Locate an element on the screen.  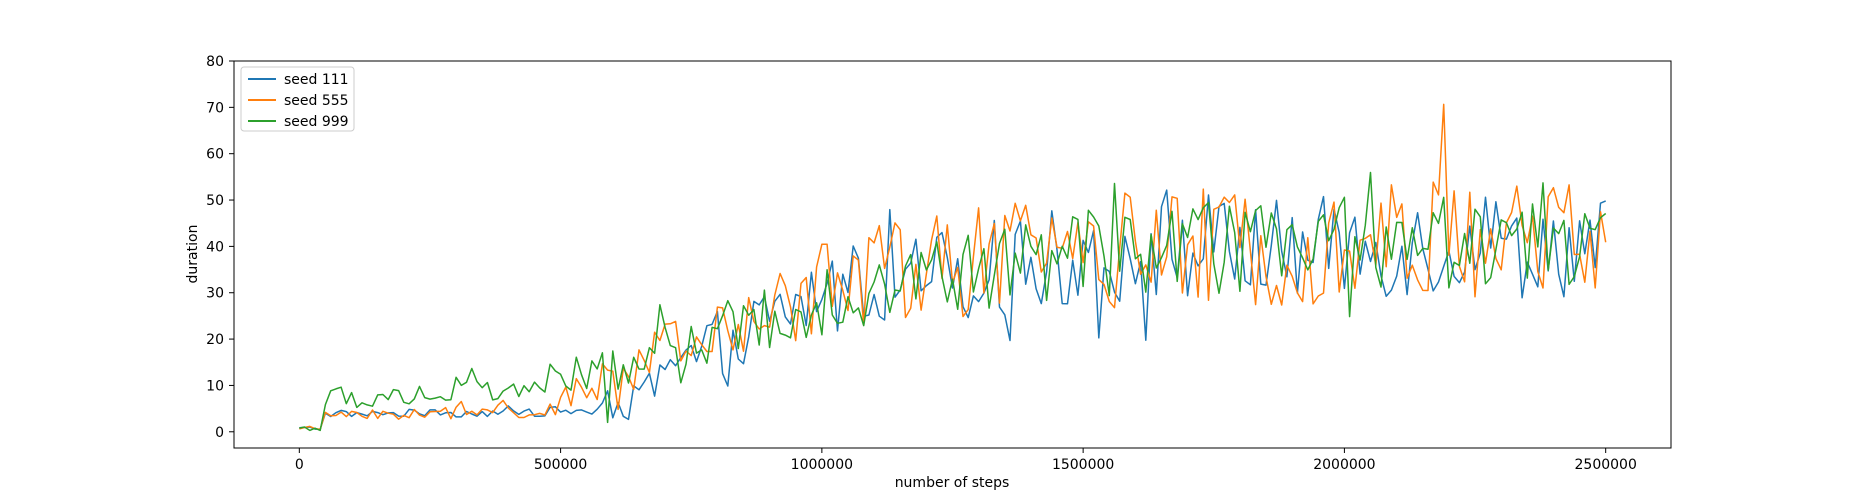
x-tick-label: 2500000 is located at coordinates (1606, 465).